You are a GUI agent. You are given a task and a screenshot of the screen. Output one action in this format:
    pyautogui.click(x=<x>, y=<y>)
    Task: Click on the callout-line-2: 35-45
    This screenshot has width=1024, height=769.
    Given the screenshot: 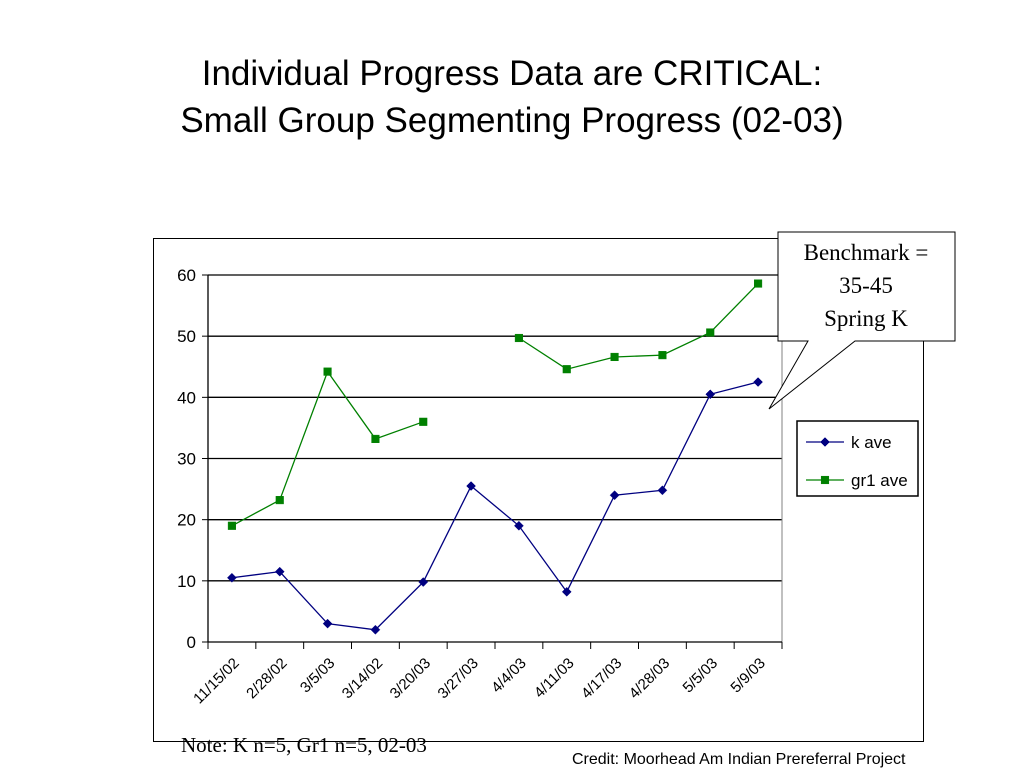 What is the action you would take?
    pyautogui.click(x=866, y=285)
    